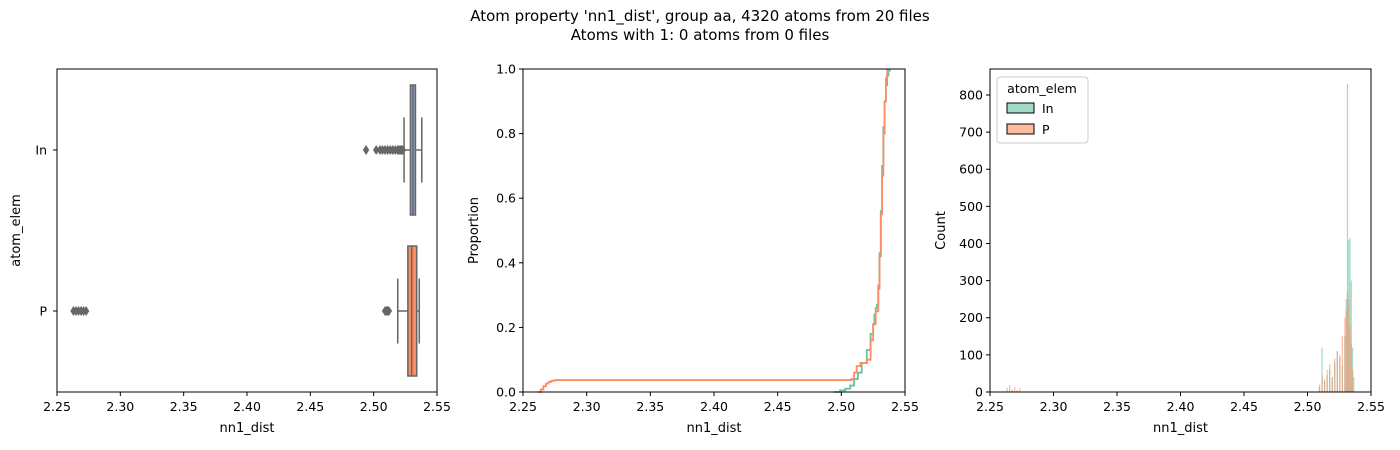 The width and height of the screenshot is (1400, 450). Describe the element at coordinates (523, 406) in the screenshot. I see `ecdf-xtick-label: 2.25` at that location.